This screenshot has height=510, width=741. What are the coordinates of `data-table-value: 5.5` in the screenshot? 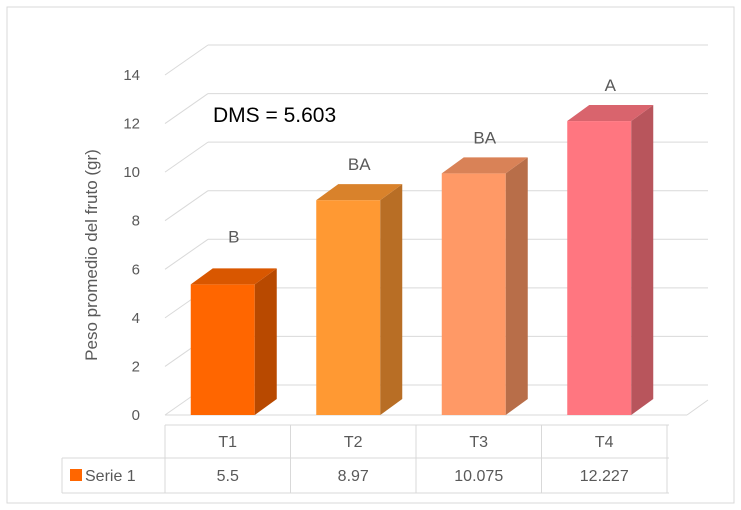 It's located at (228, 476).